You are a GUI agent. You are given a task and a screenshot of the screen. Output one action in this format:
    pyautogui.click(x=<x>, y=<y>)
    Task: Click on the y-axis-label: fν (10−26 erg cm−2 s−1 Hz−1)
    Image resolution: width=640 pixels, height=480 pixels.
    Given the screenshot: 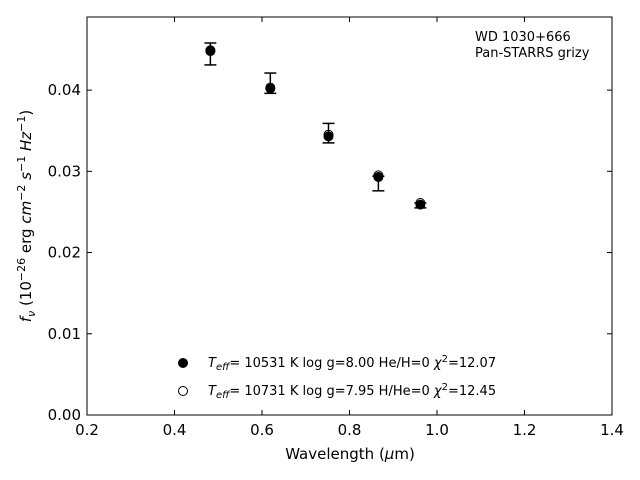 What is the action you would take?
    pyautogui.click(x=26, y=216)
    